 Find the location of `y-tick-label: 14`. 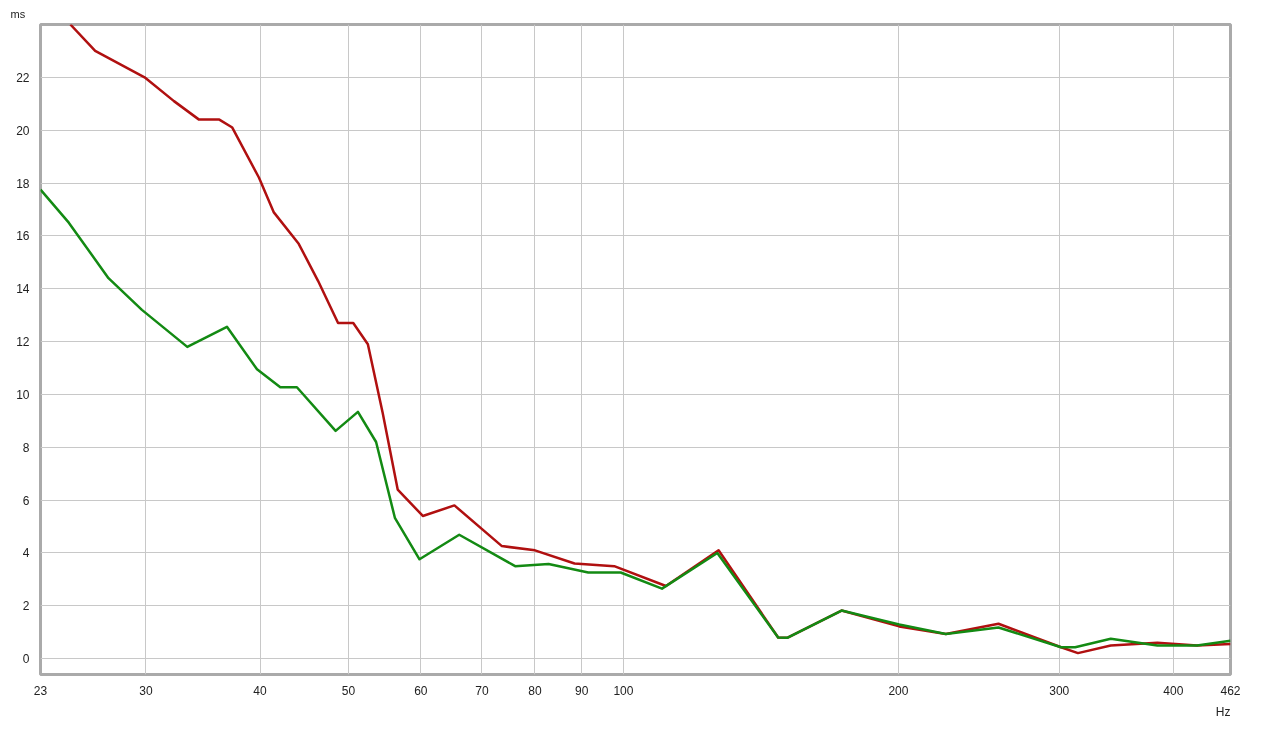

y-tick-label: 14 is located at coordinates (23, 289).